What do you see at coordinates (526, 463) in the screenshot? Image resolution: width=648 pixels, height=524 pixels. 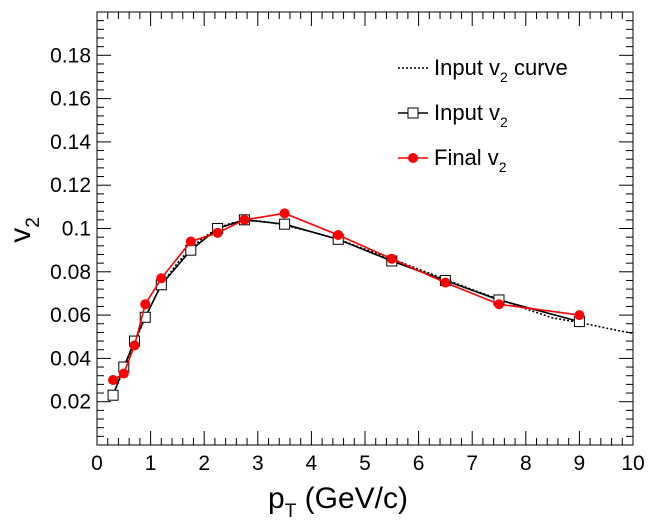 I see `x-tick-label: 8` at bounding box center [526, 463].